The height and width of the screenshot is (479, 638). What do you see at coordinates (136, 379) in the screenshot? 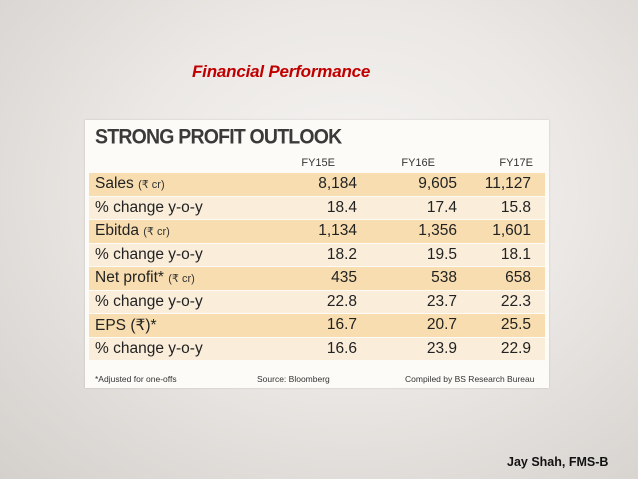
I see `table-footnote: *Adjusted for one-offs` at bounding box center [136, 379].